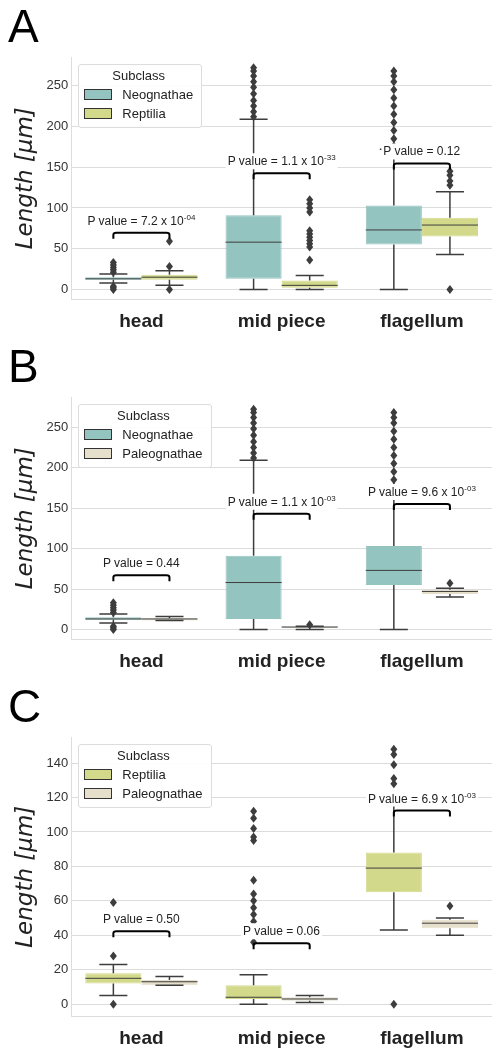 This screenshot has height=1057, width=492. What do you see at coordinates (57, 797) in the screenshot?
I see `y-tick-label: 120` at bounding box center [57, 797].